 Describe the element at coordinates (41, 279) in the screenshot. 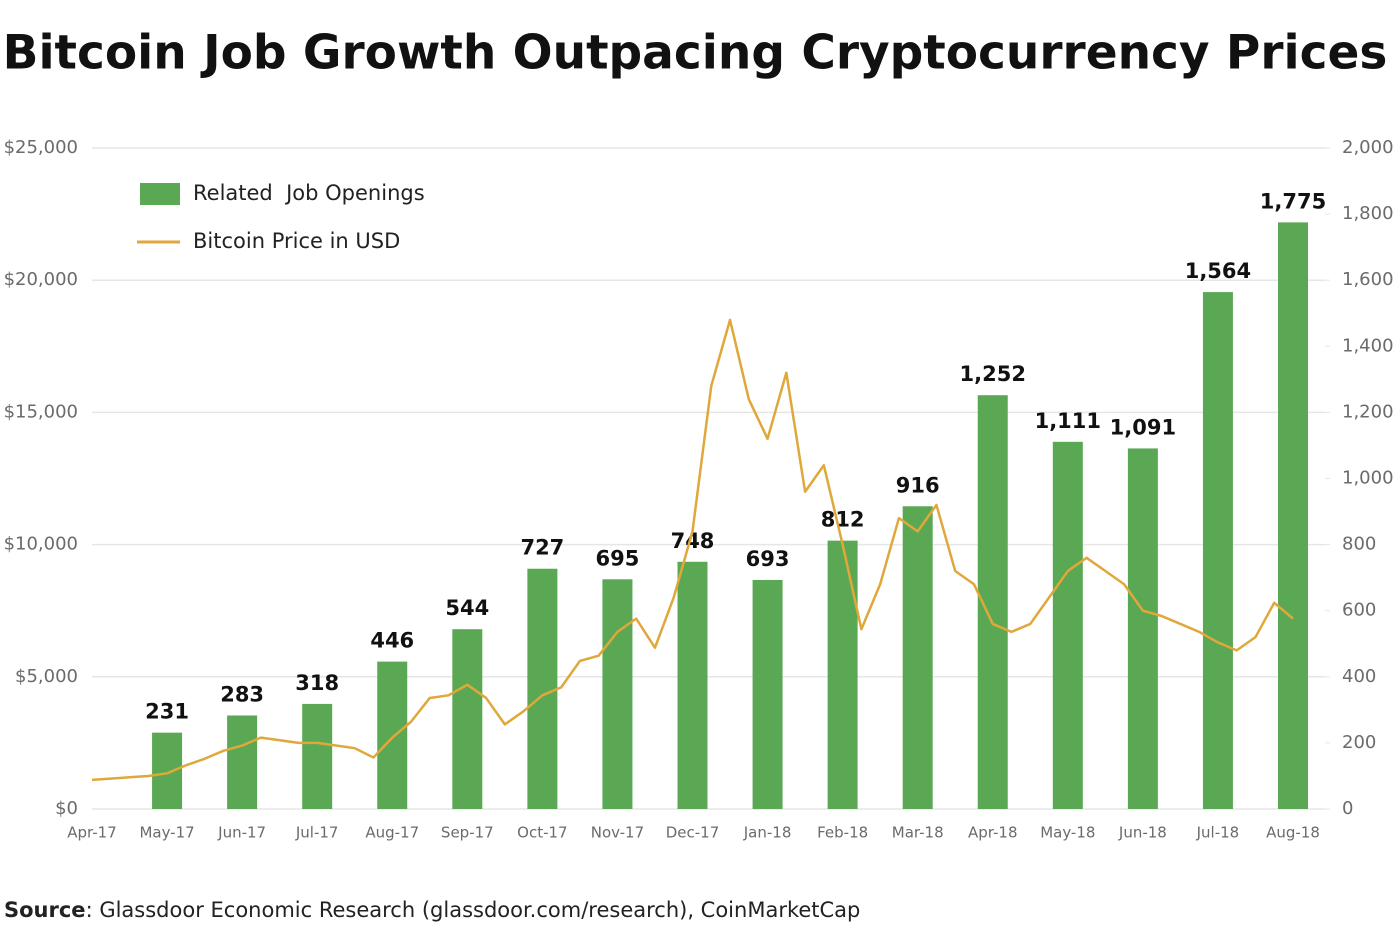

I see `y-tick-label: $20,000` at that location.